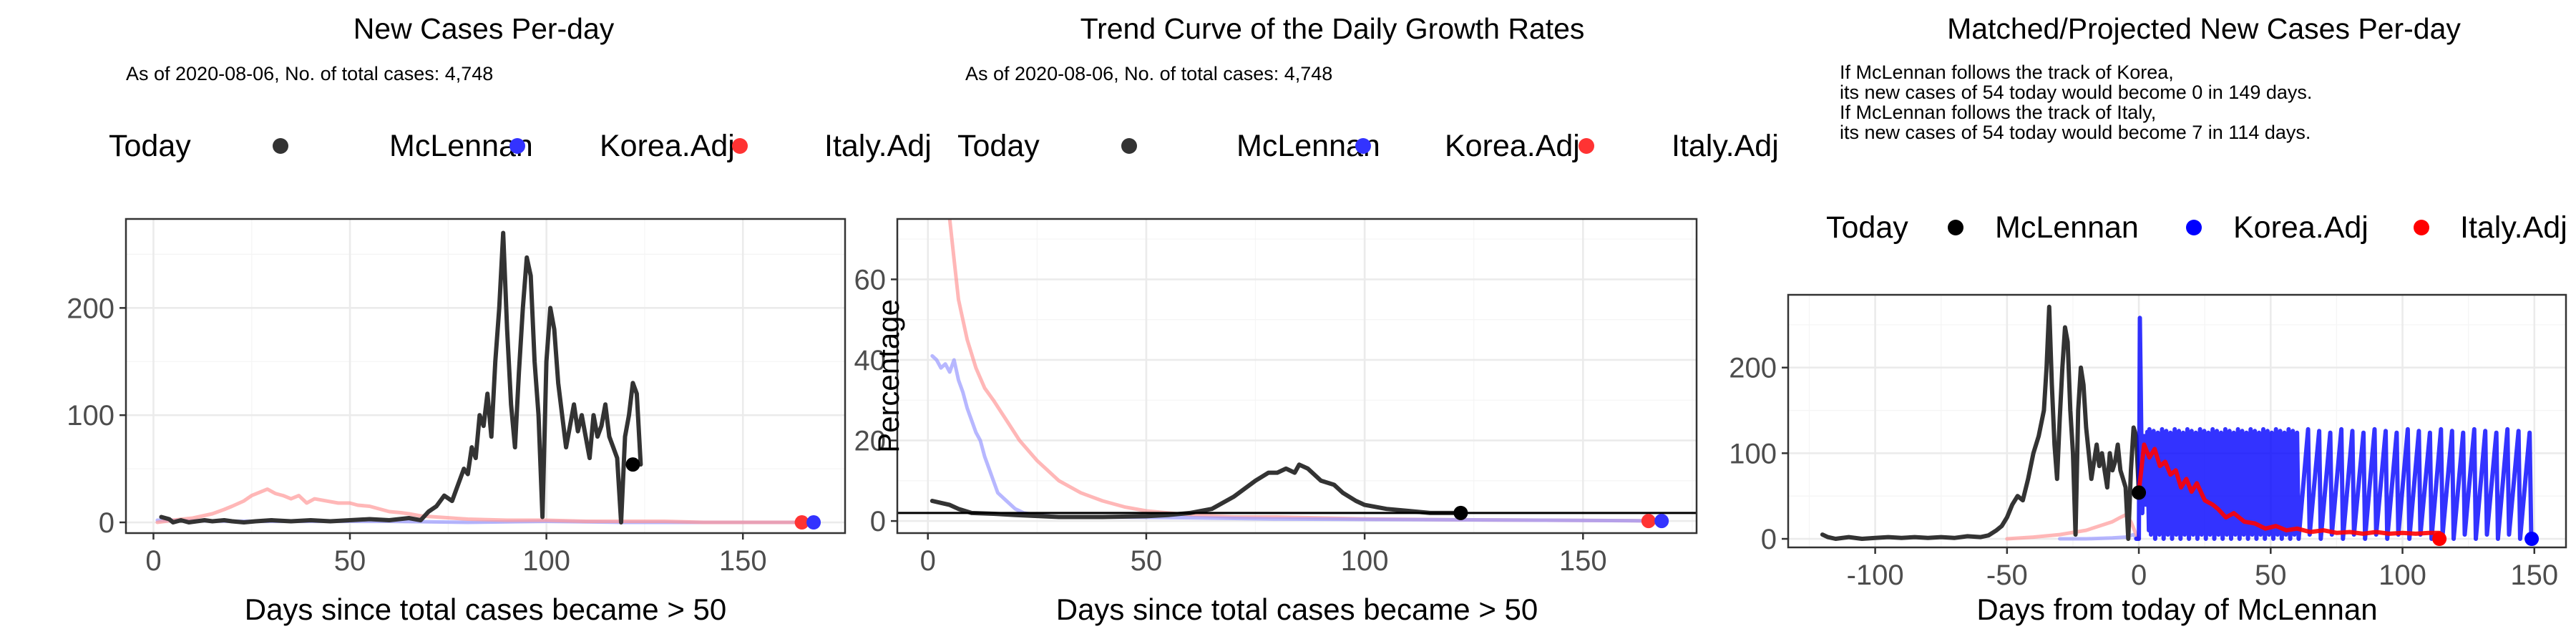  Describe the element at coordinates (1998, 112) in the screenshot. I see `chart-subtitle: If McLennan follows the track of Italy,` at that location.